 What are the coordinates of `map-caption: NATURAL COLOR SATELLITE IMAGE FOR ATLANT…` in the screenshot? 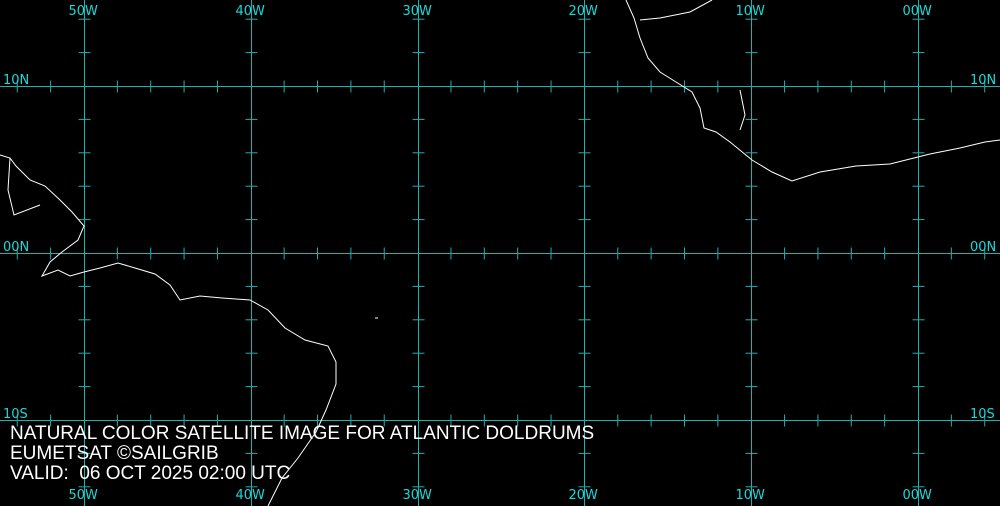 It's located at (302, 454).